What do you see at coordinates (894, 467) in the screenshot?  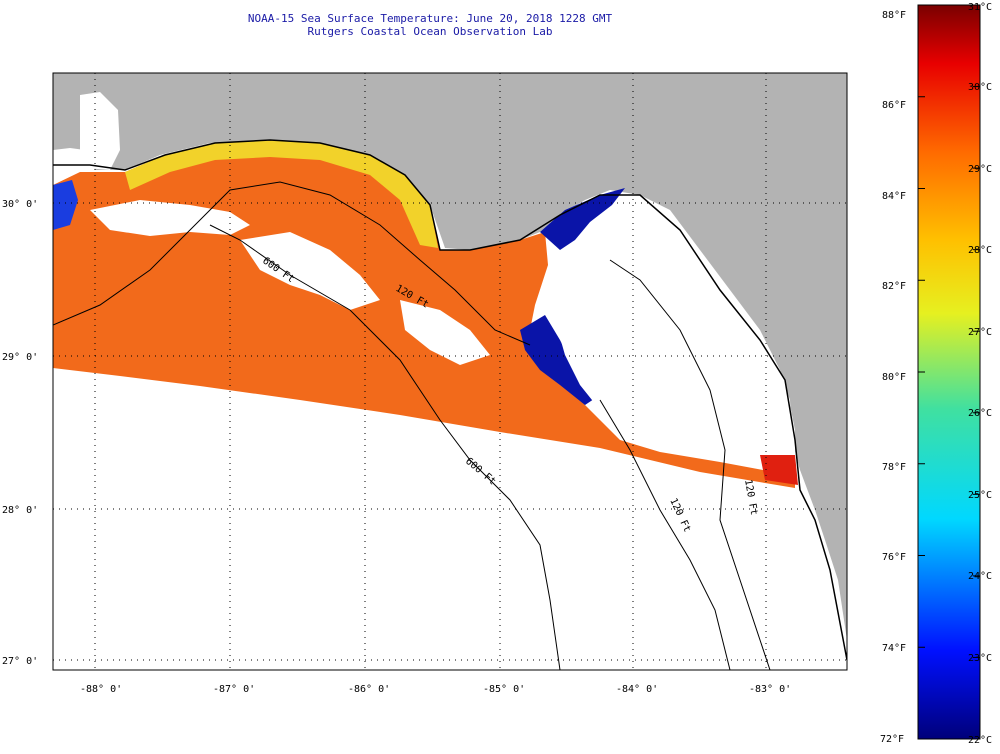 I see `colorbar-f-label: 78°F` at bounding box center [894, 467].